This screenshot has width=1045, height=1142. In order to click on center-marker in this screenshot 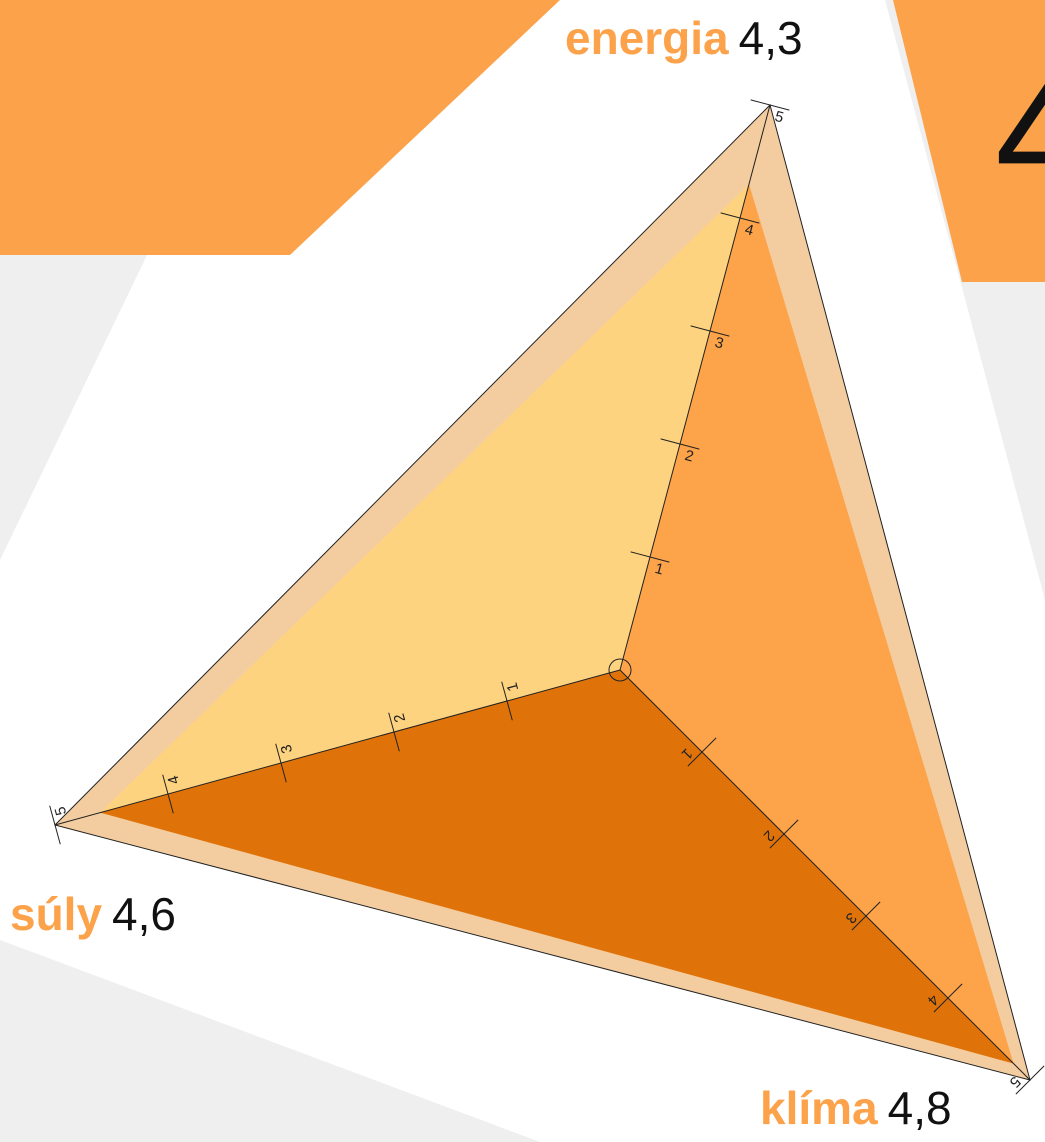, I will do `click(620, 670)`.